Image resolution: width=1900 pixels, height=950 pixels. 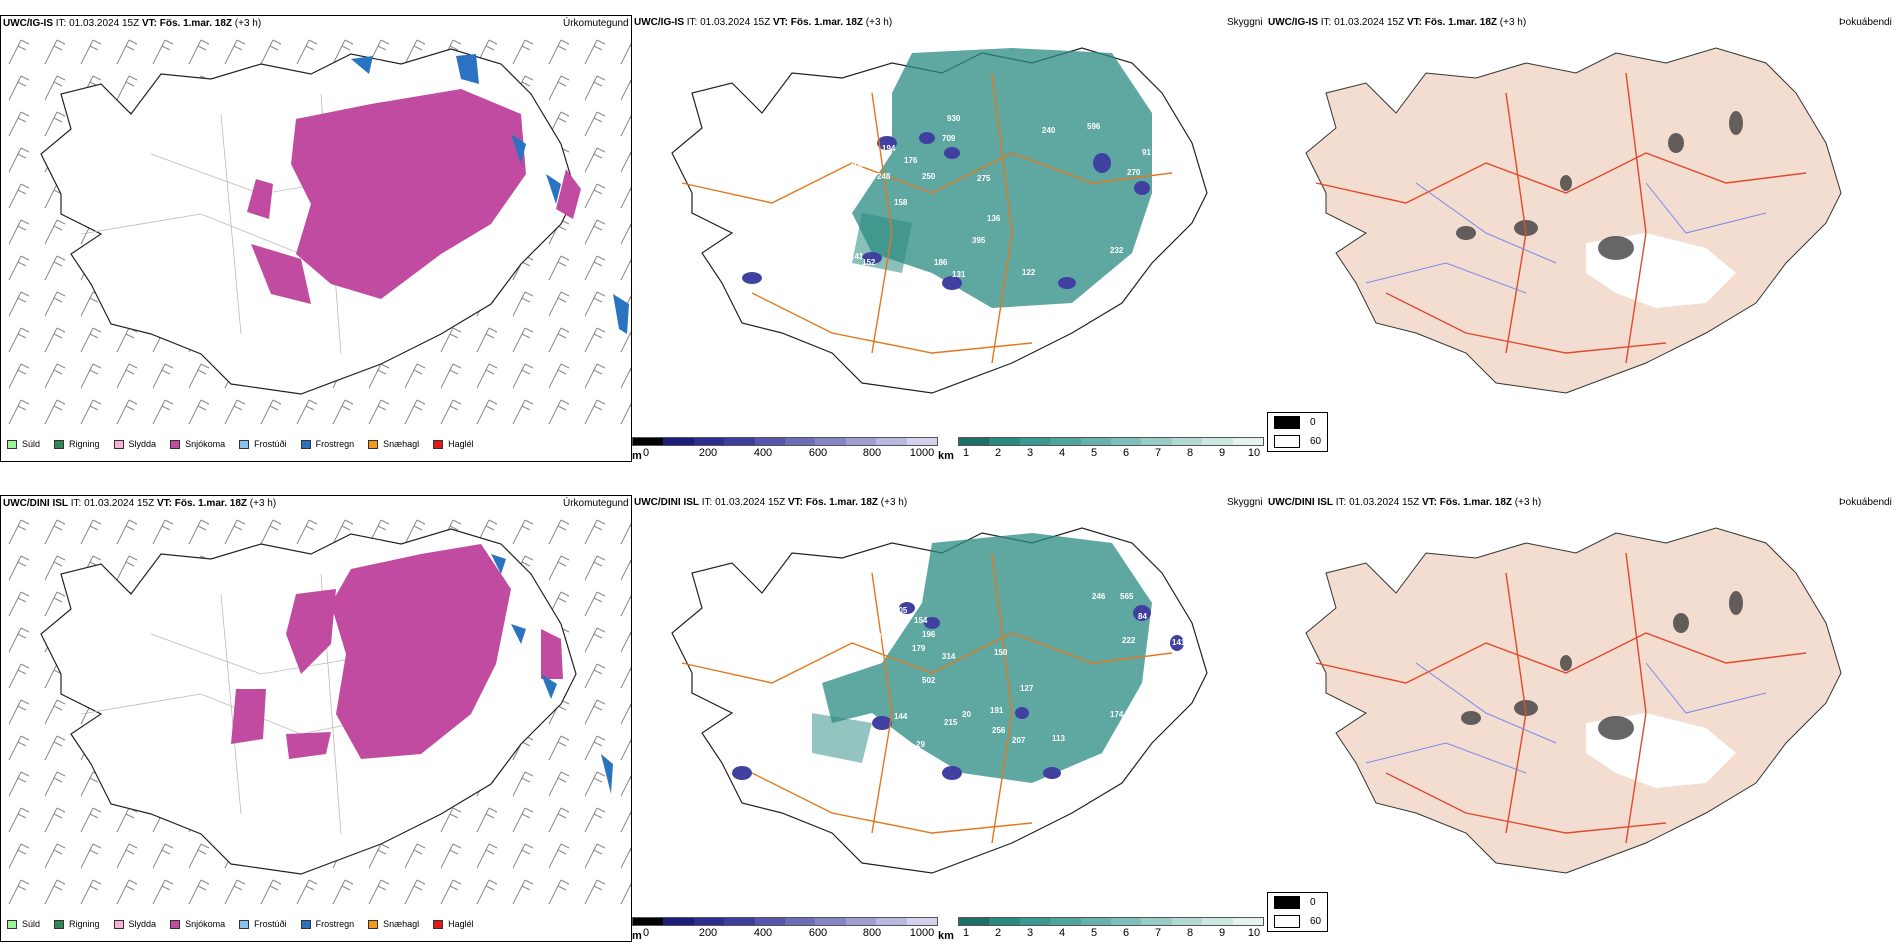 I want to click on svg-text: 142, so click(x=1184, y=176).